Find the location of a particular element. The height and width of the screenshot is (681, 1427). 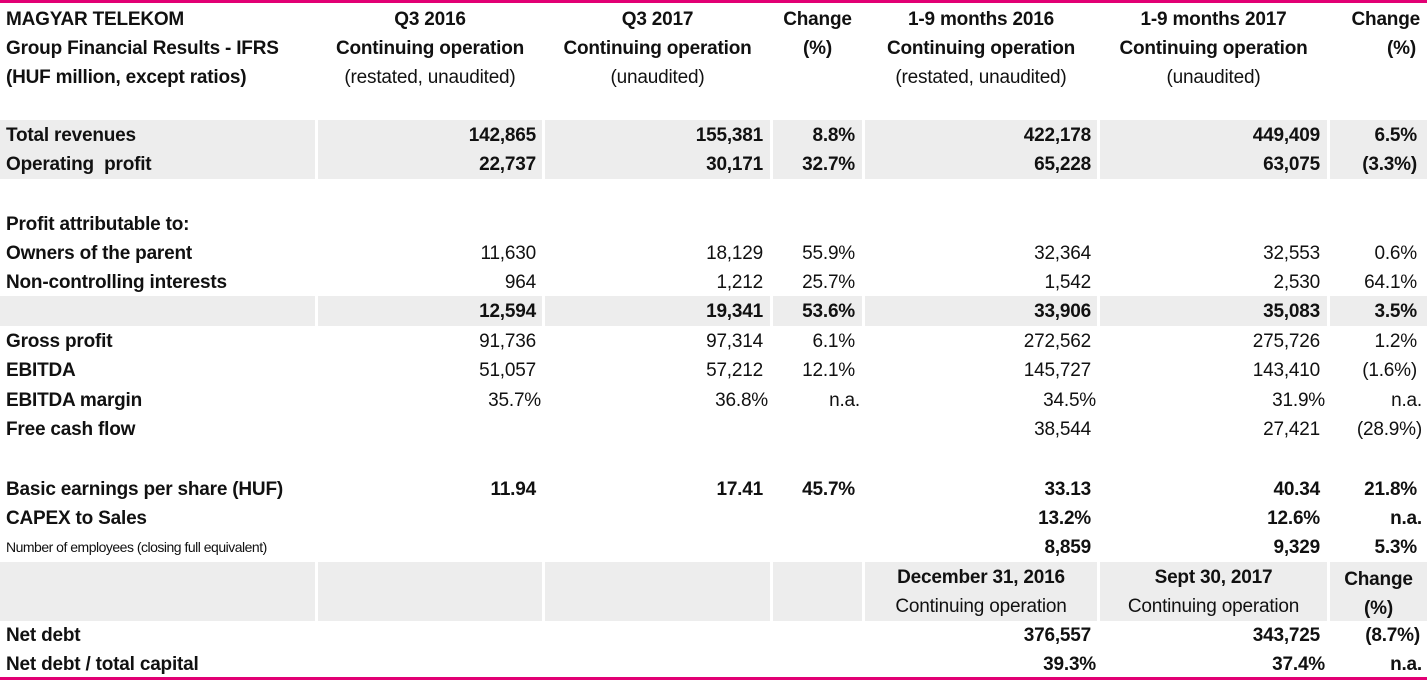

row-label: Operating profit is located at coordinates (79, 164).